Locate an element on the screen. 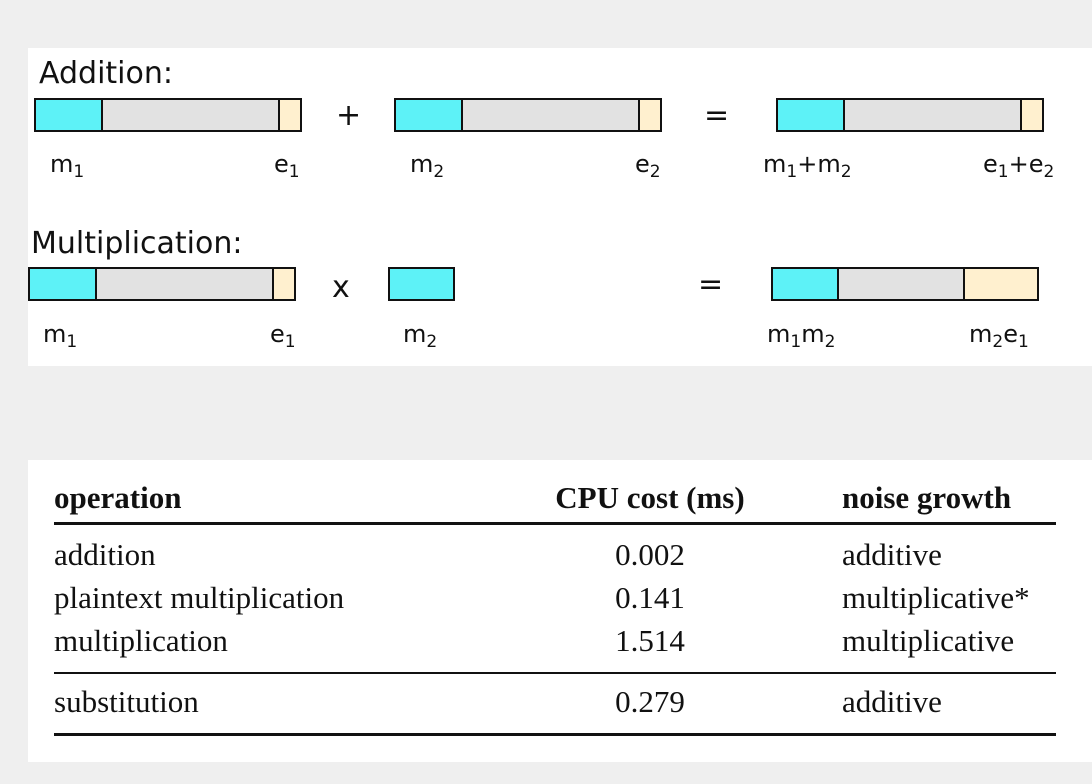 The height and width of the screenshot is (784, 1092). multiplication-plaintext-m2 is located at coordinates (421, 284).